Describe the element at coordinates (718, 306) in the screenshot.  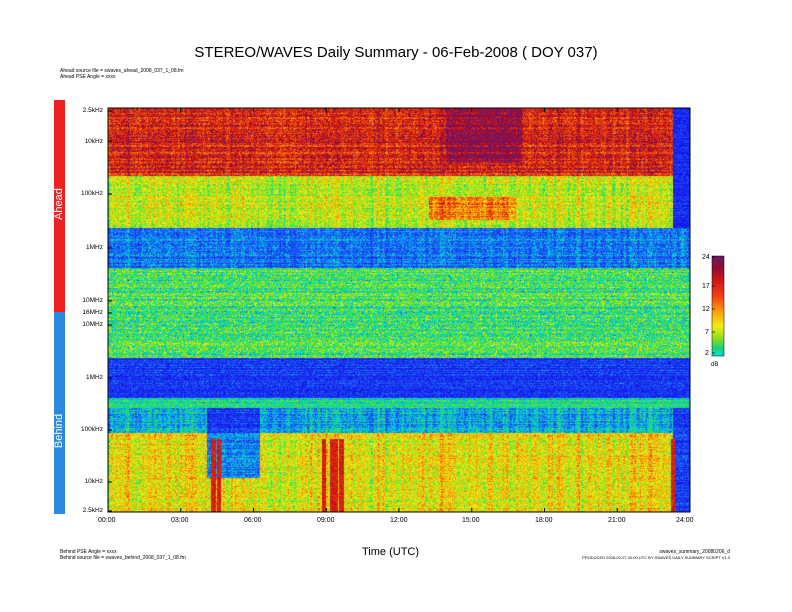
I see `colorbar` at that location.